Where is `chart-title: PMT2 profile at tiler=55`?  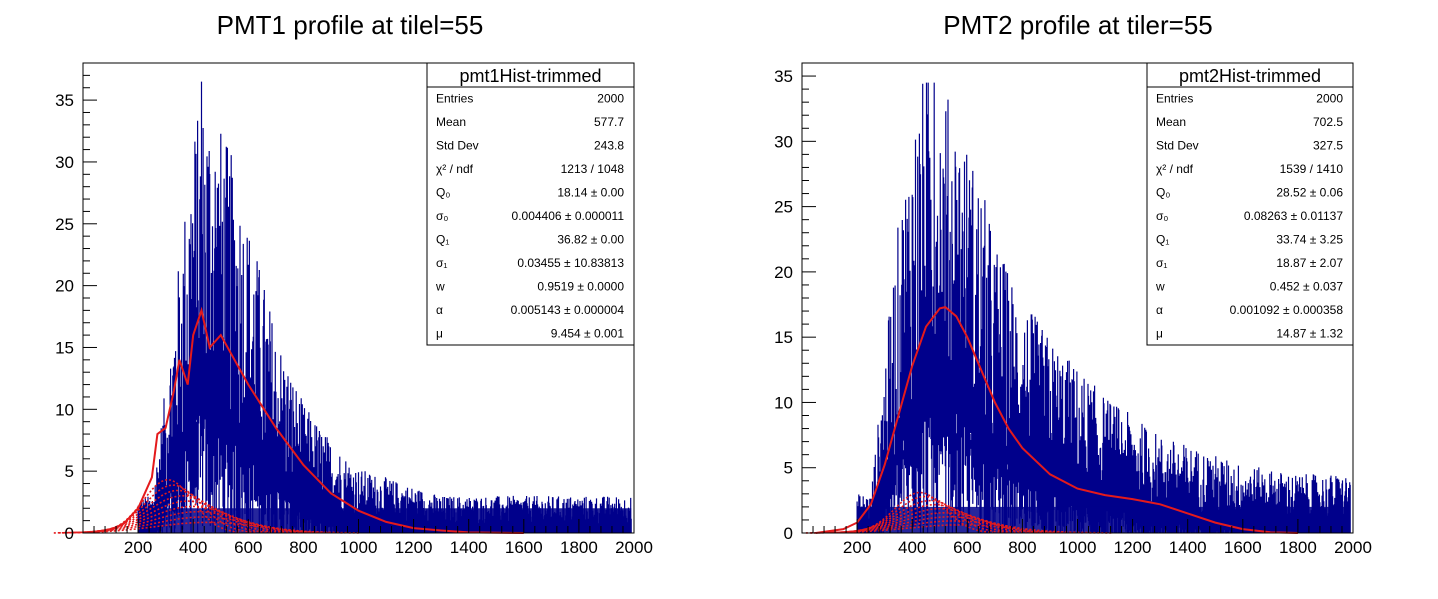 chart-title: PMT2 profile at tiler=55 is located at coordinates (1078, 25).